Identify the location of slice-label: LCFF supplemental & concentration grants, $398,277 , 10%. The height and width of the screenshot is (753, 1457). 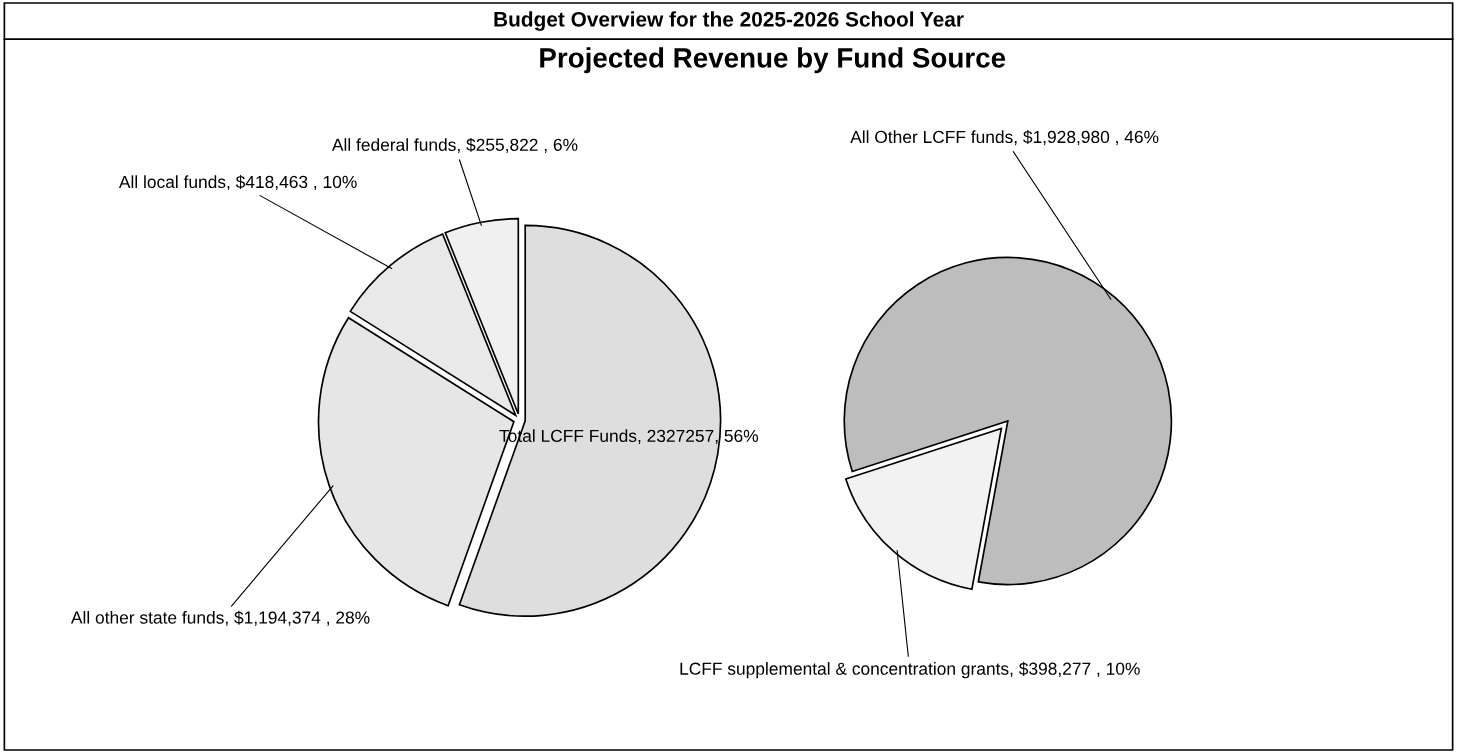
(910, 670).